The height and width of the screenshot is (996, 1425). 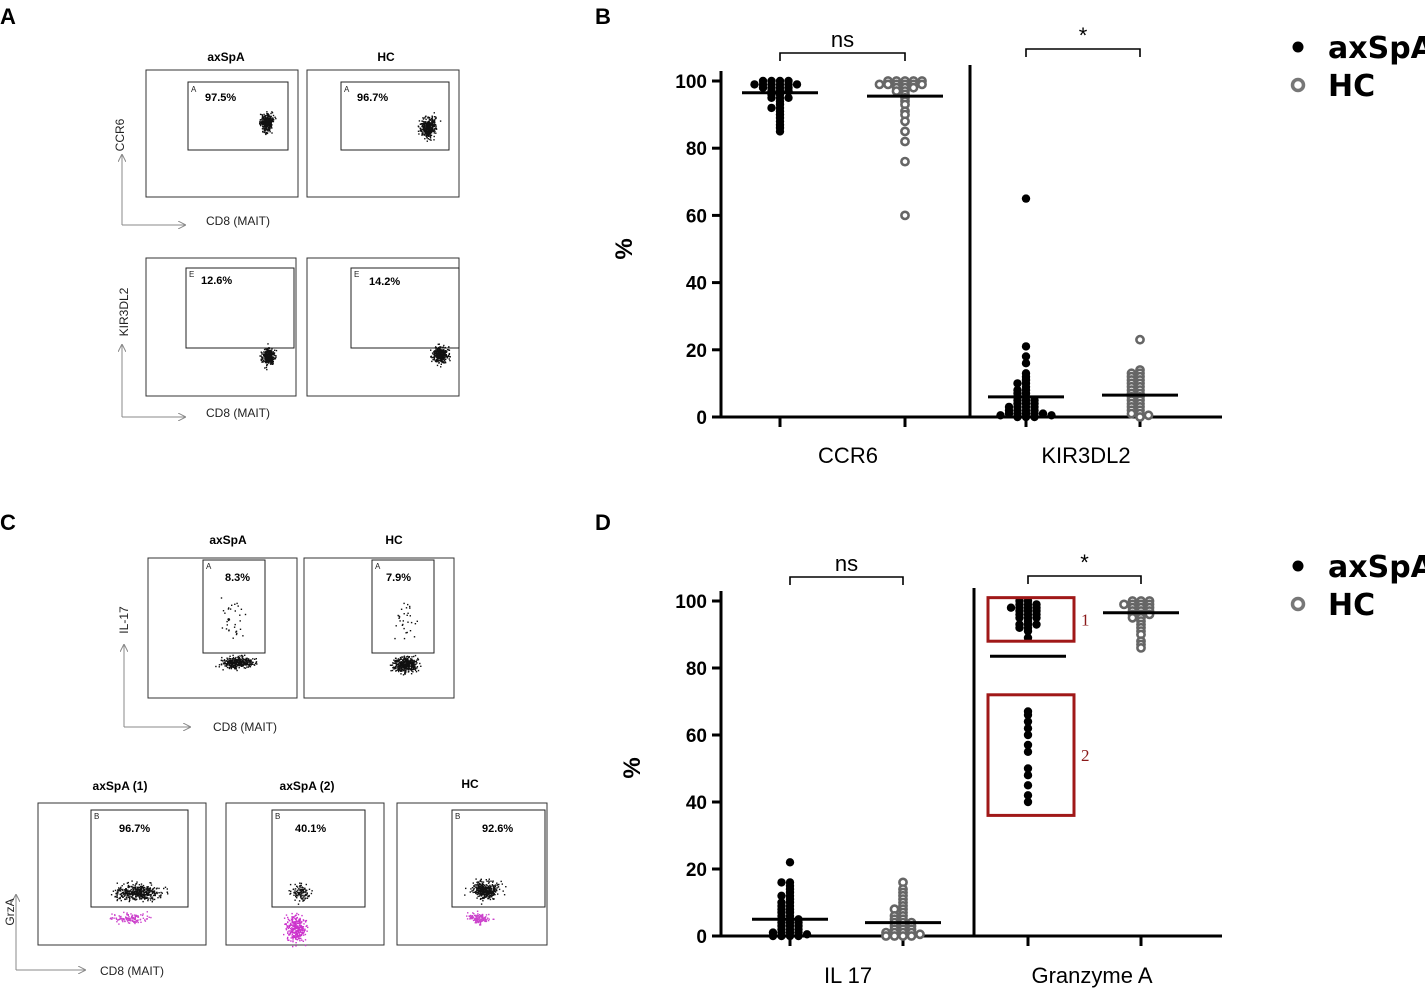 I want to click on flow-gate-label-a4: E, so click(x=356, y=274).